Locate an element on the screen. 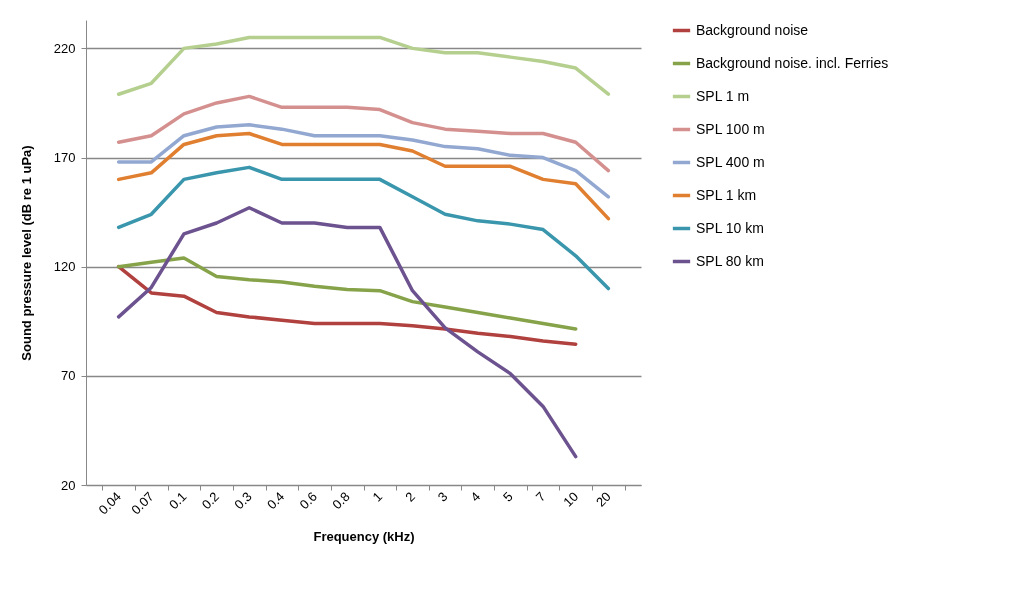 The image size is (1034, 609). x-axis-title: Frequency (kHz) is located at coordinates (364, 537).